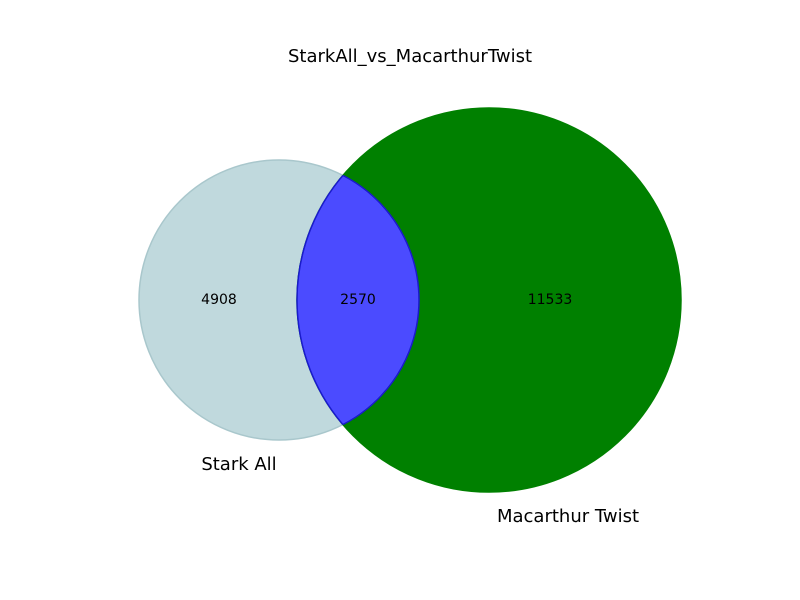 This screenshot has height=600, width=800. I want to click on intersection-edge, so click(358, 300).